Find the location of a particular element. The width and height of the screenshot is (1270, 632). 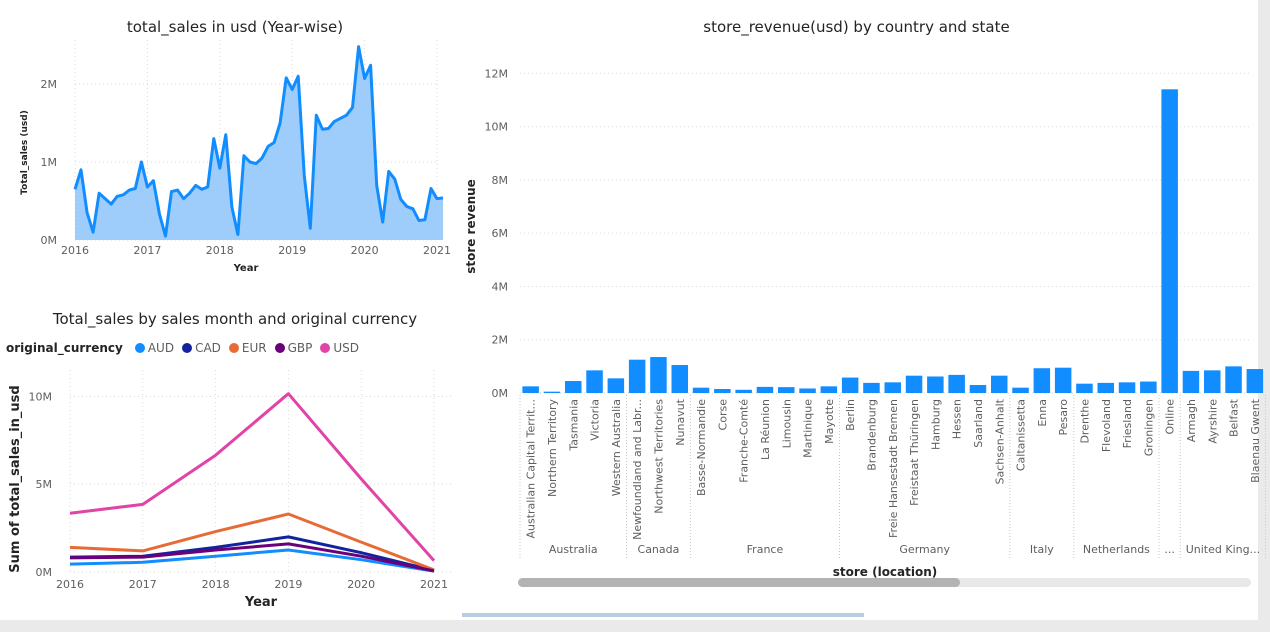

bar-category-label-26: Drenthe is located at coordinates (1084, 421).